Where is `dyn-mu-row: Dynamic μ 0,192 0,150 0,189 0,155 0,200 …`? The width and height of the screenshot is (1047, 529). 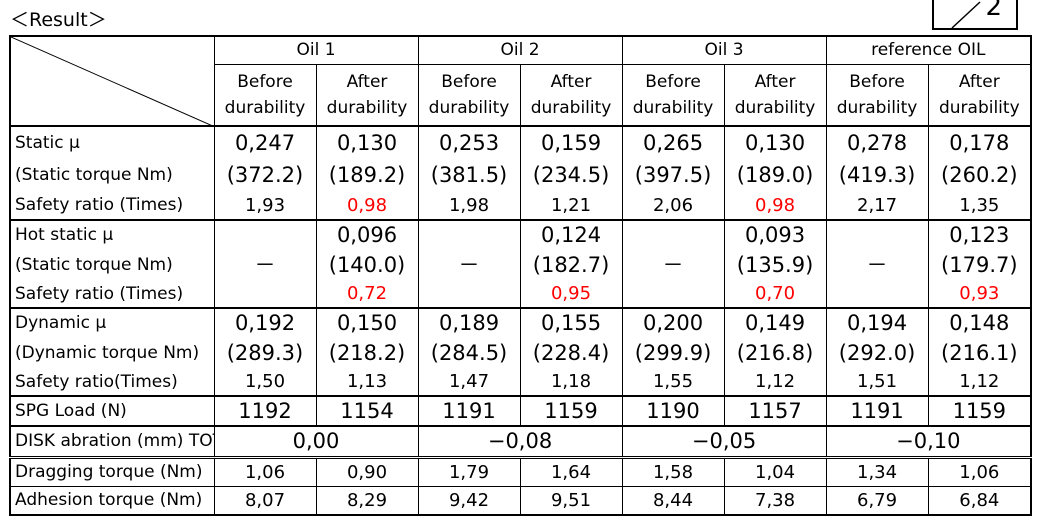 dyn-mu-row: Dynamic μ 0,192 0,150 0,189 0,155 0,200 … is located at coordinates (520, 322).